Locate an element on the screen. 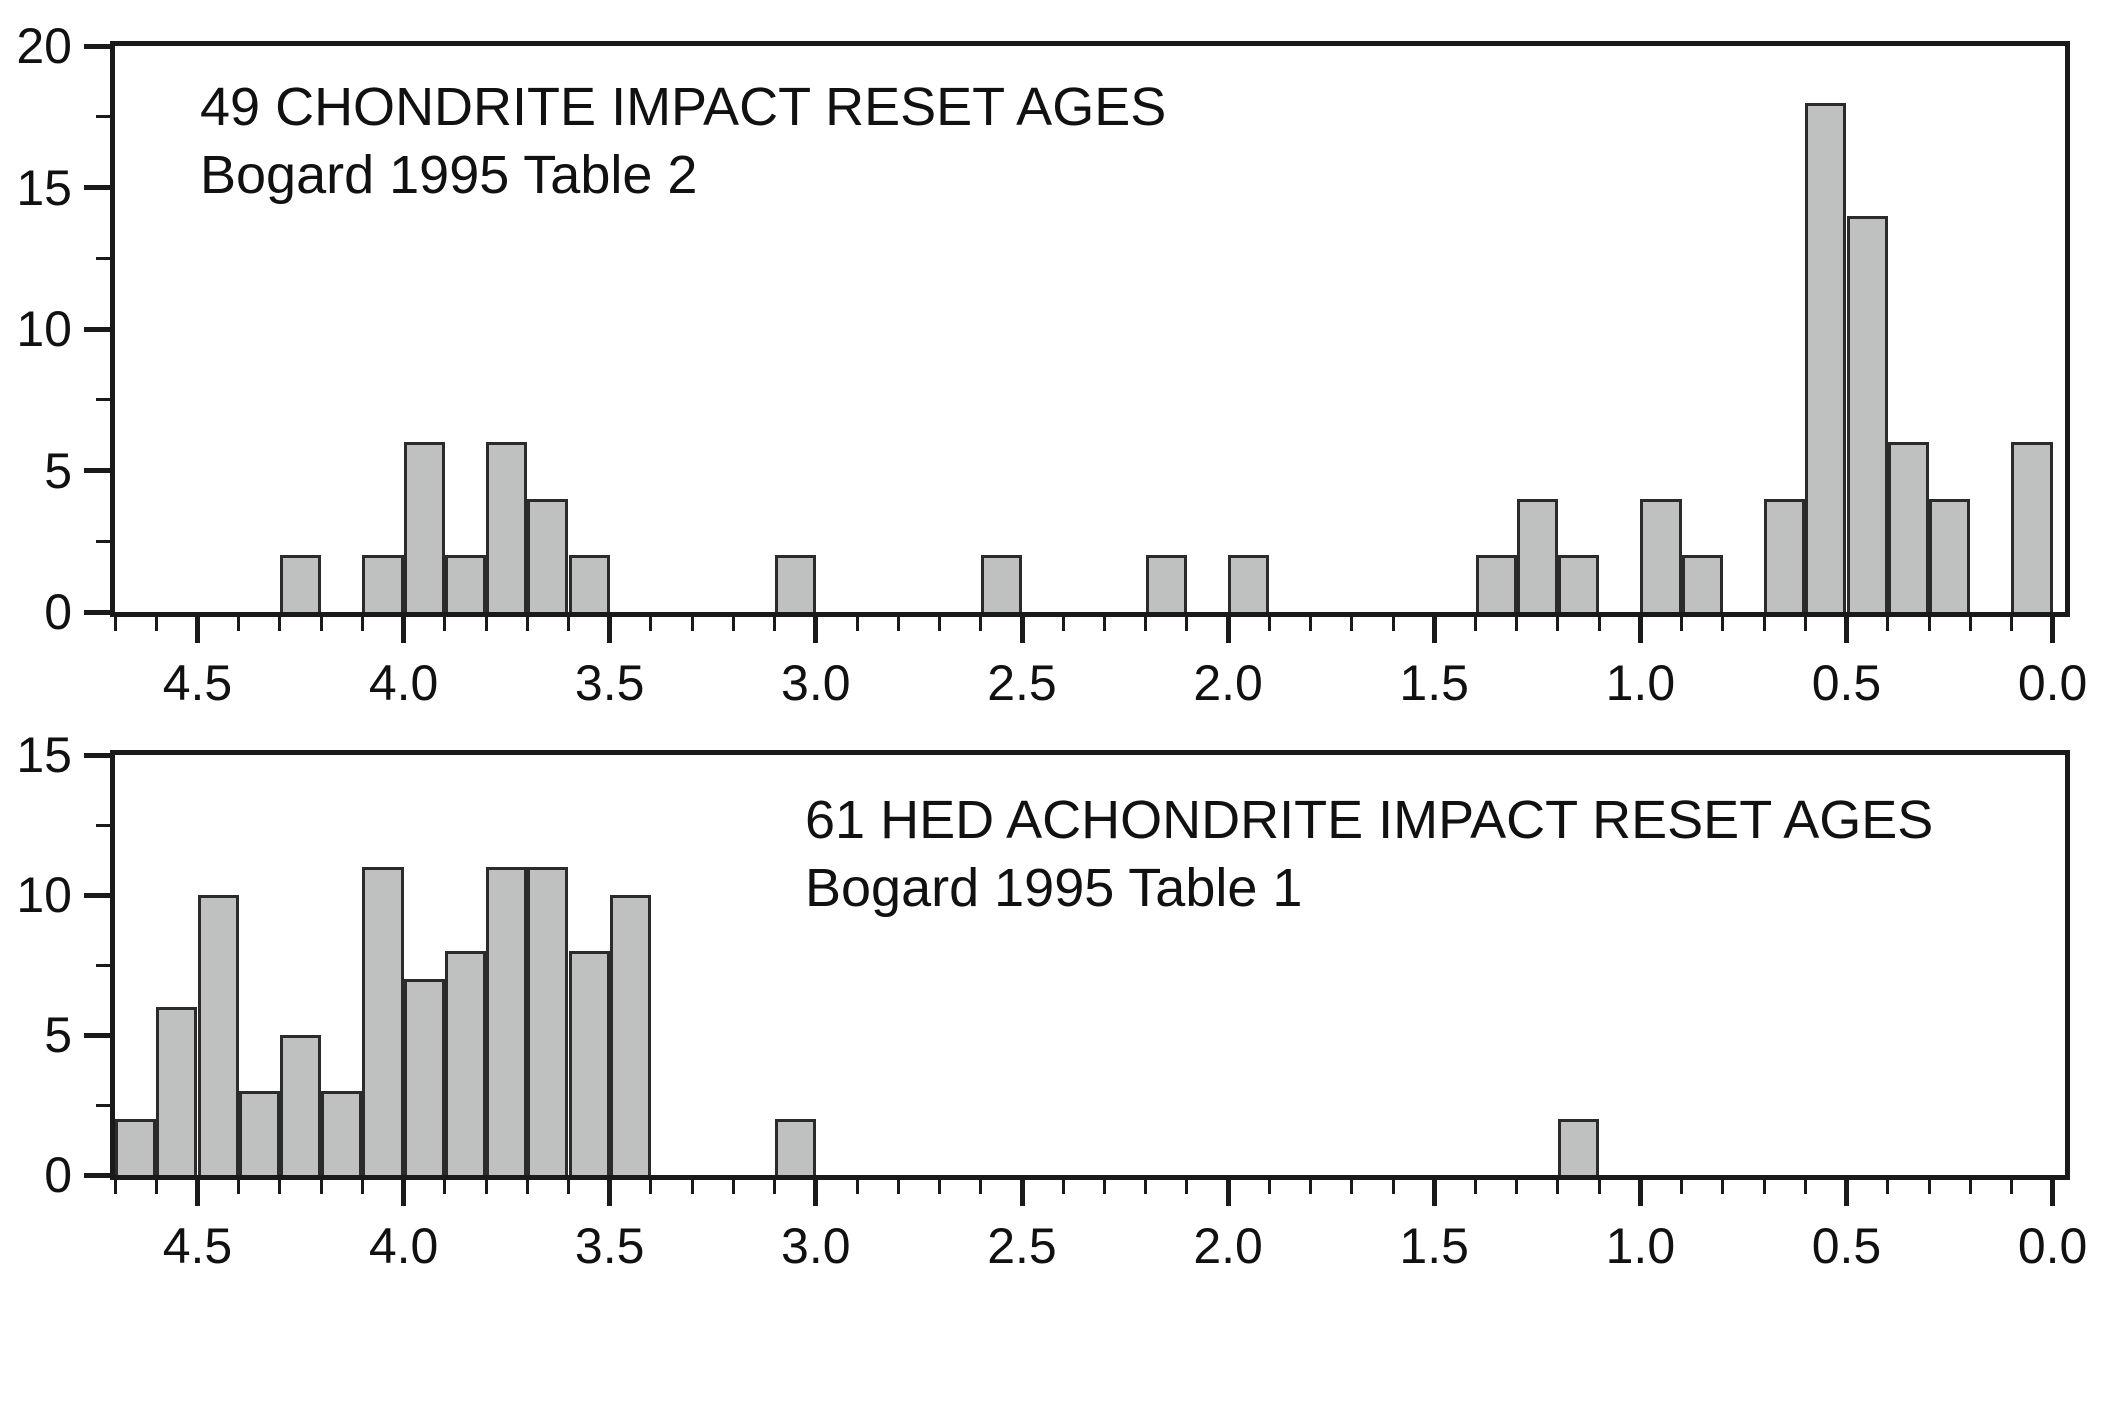  y-tick-label: 0 is located at coordinates (58, 1175).